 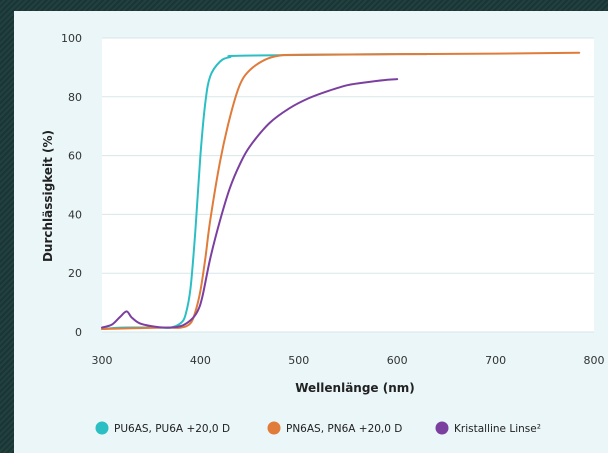 What do you see at coordinates (75, 273) in the screenshot?
I see `y-tick-label: 20` at bounding box center [75, 273].